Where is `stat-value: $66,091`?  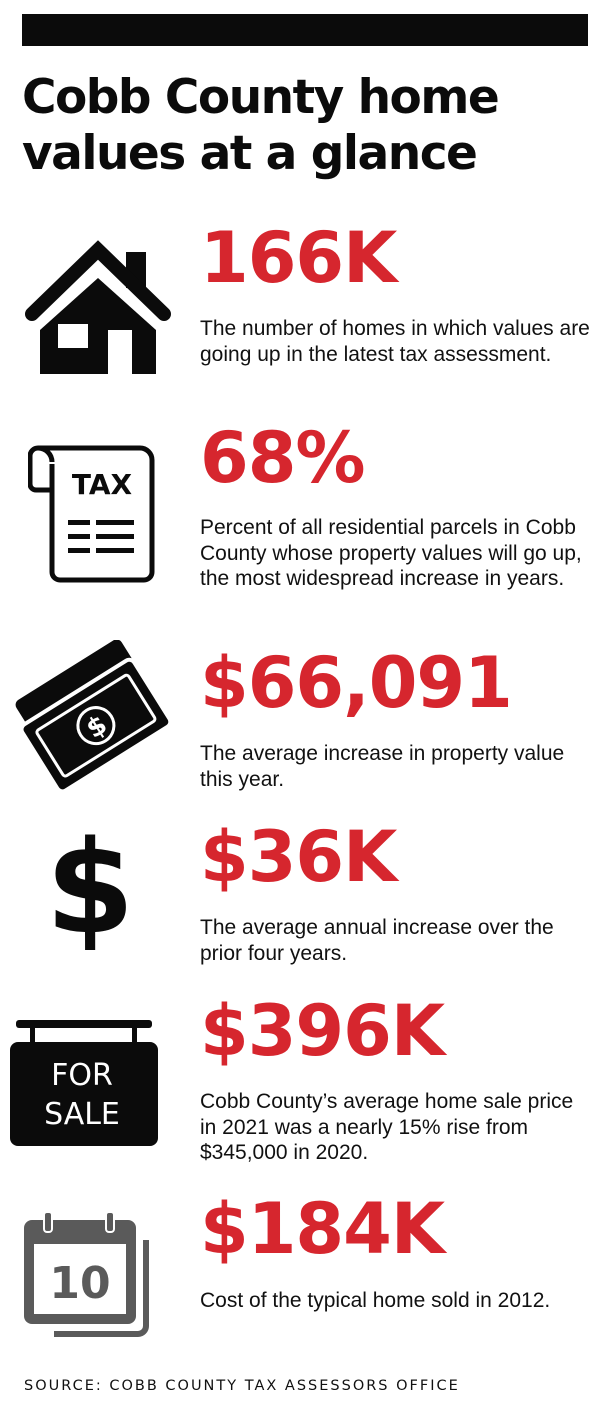
stat-value: $66,091 is located at coordinates (356, 683).